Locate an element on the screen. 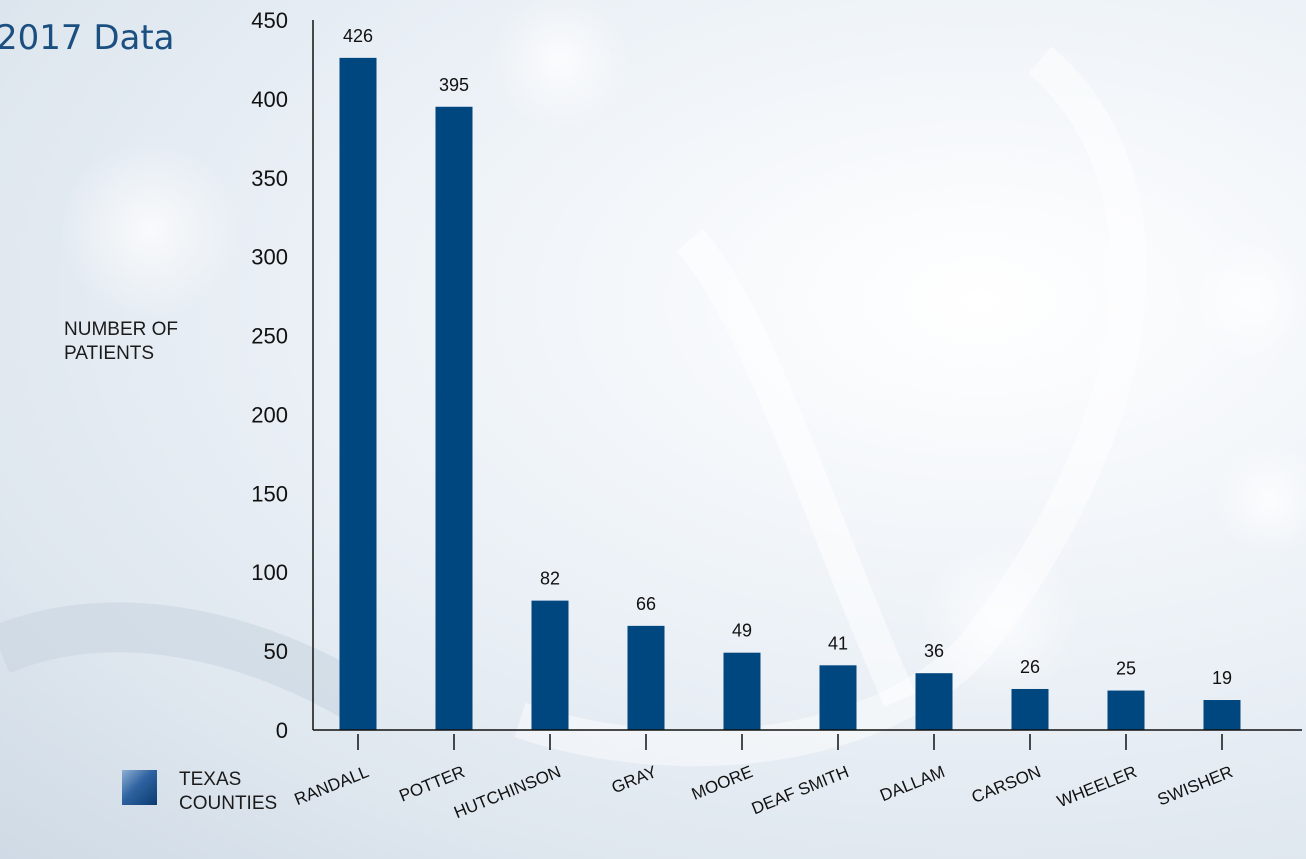 This screenshot has width=1306, height=859. legend: TEXAS COUNTIES is located at coordinates (199, 792).